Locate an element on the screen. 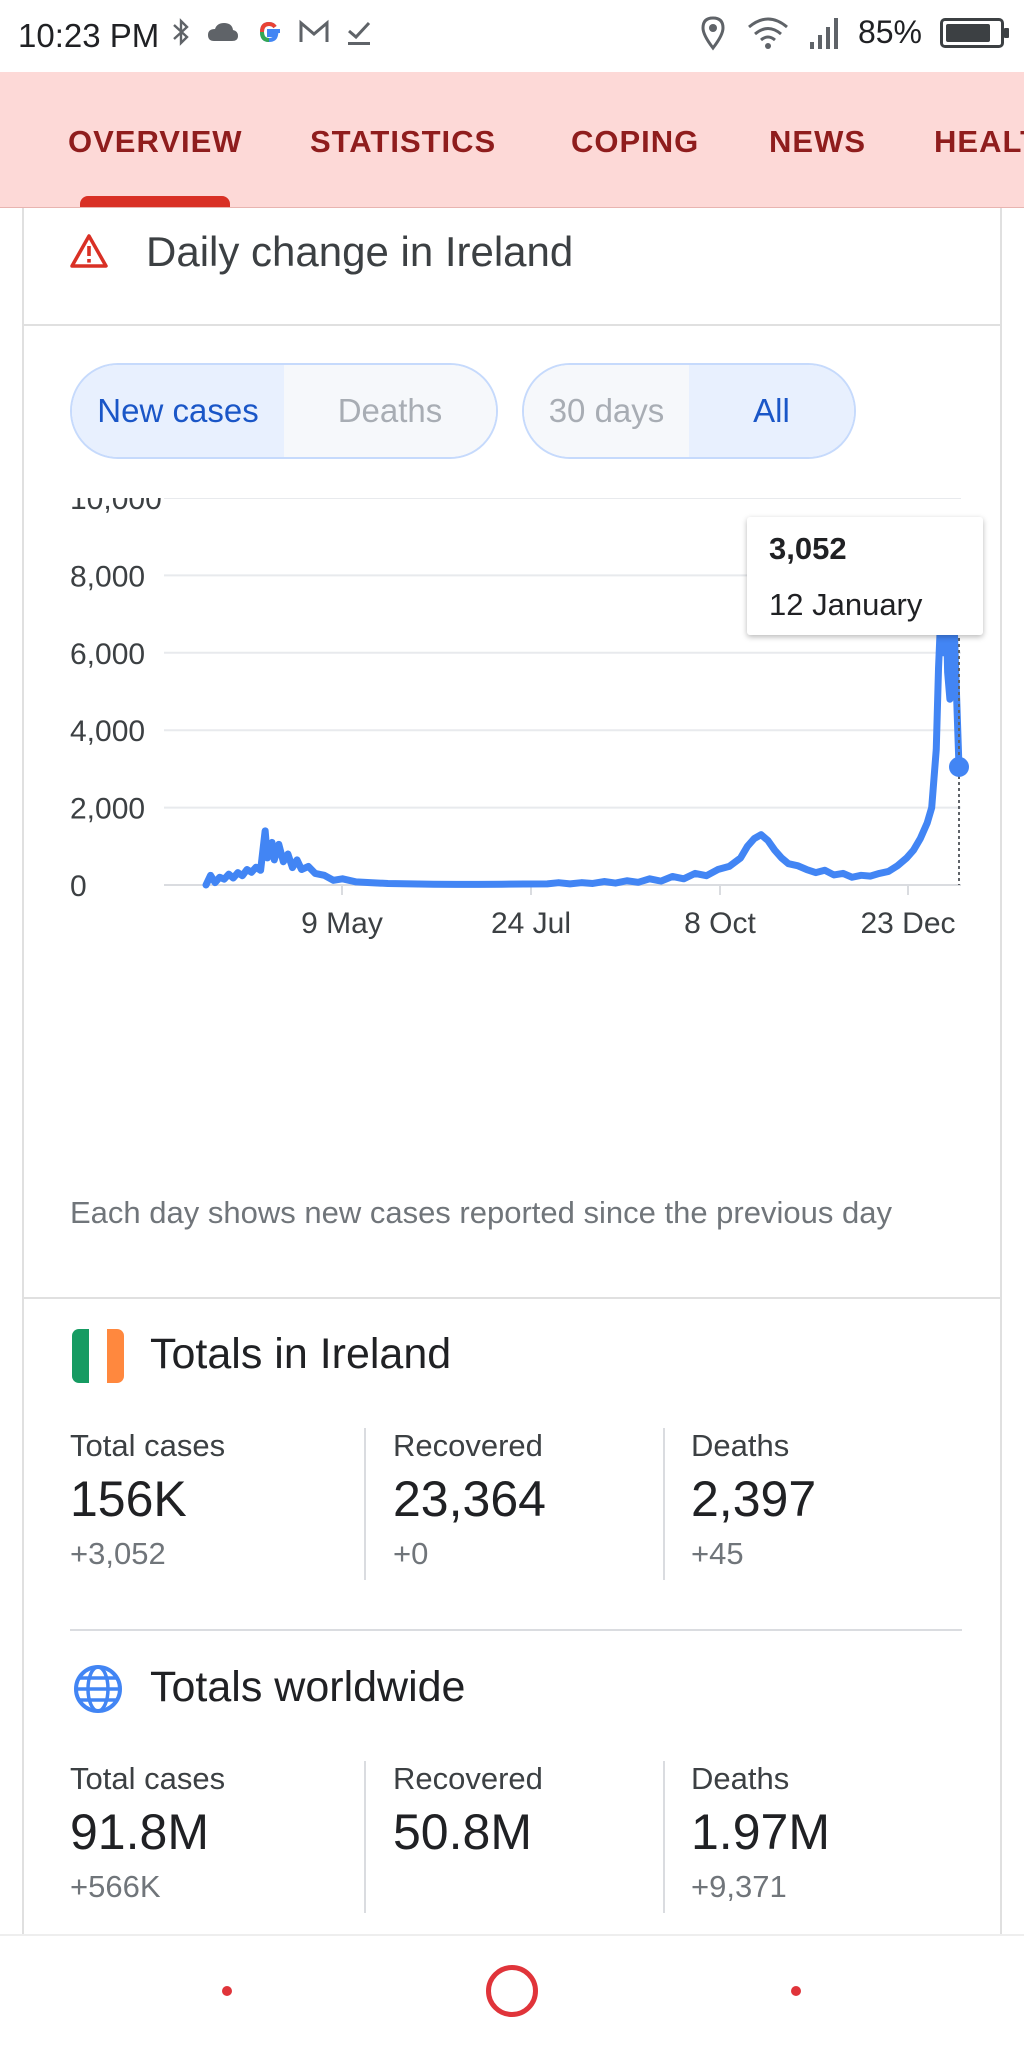 This screenshot has height=2048, width=1024. check-icon is located at coordinates (359, 33).